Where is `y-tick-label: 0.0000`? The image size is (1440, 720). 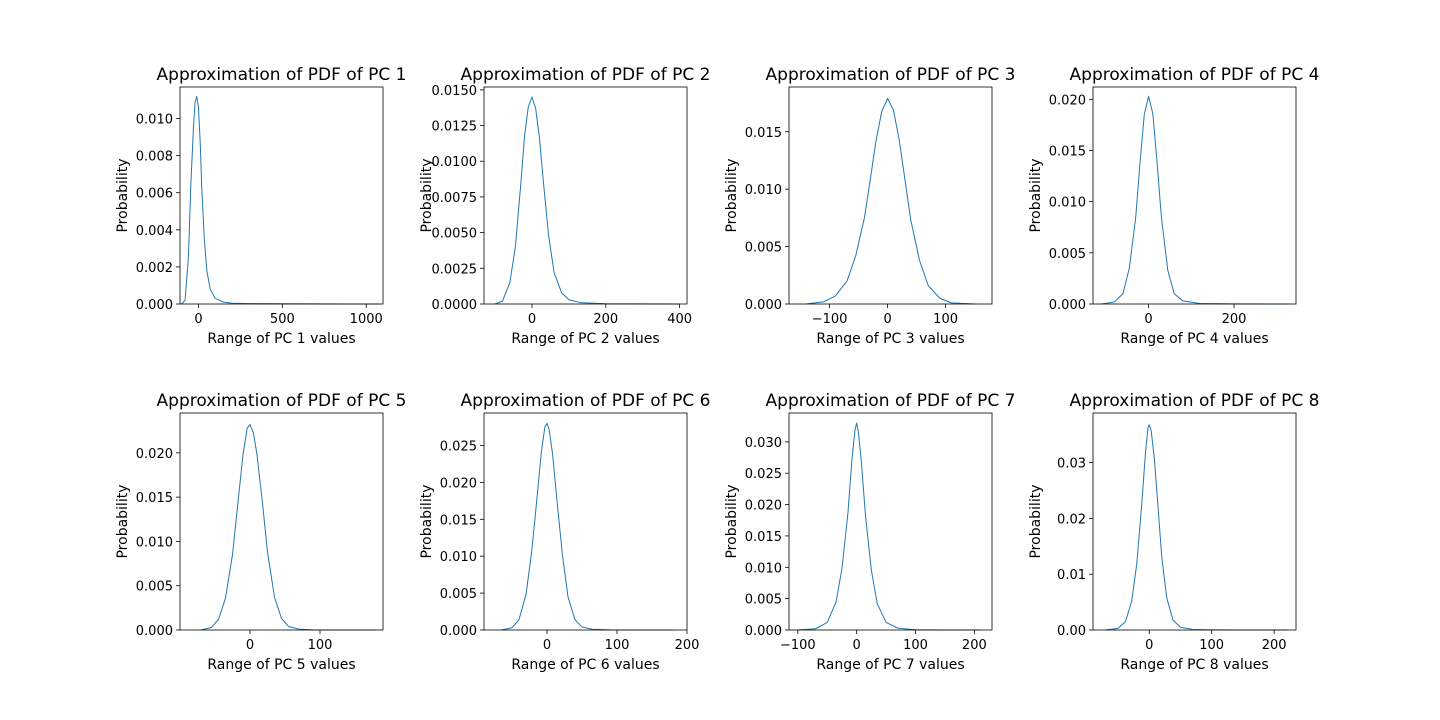 y-tick-label: 0.0000 is located at coordinates (455, 305).